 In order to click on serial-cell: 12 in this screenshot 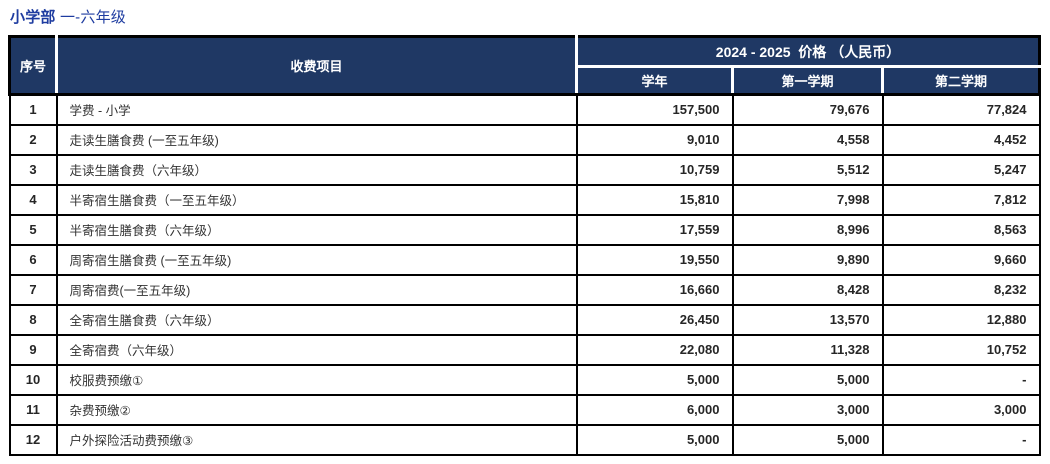, I will do `click(33, 439)`.